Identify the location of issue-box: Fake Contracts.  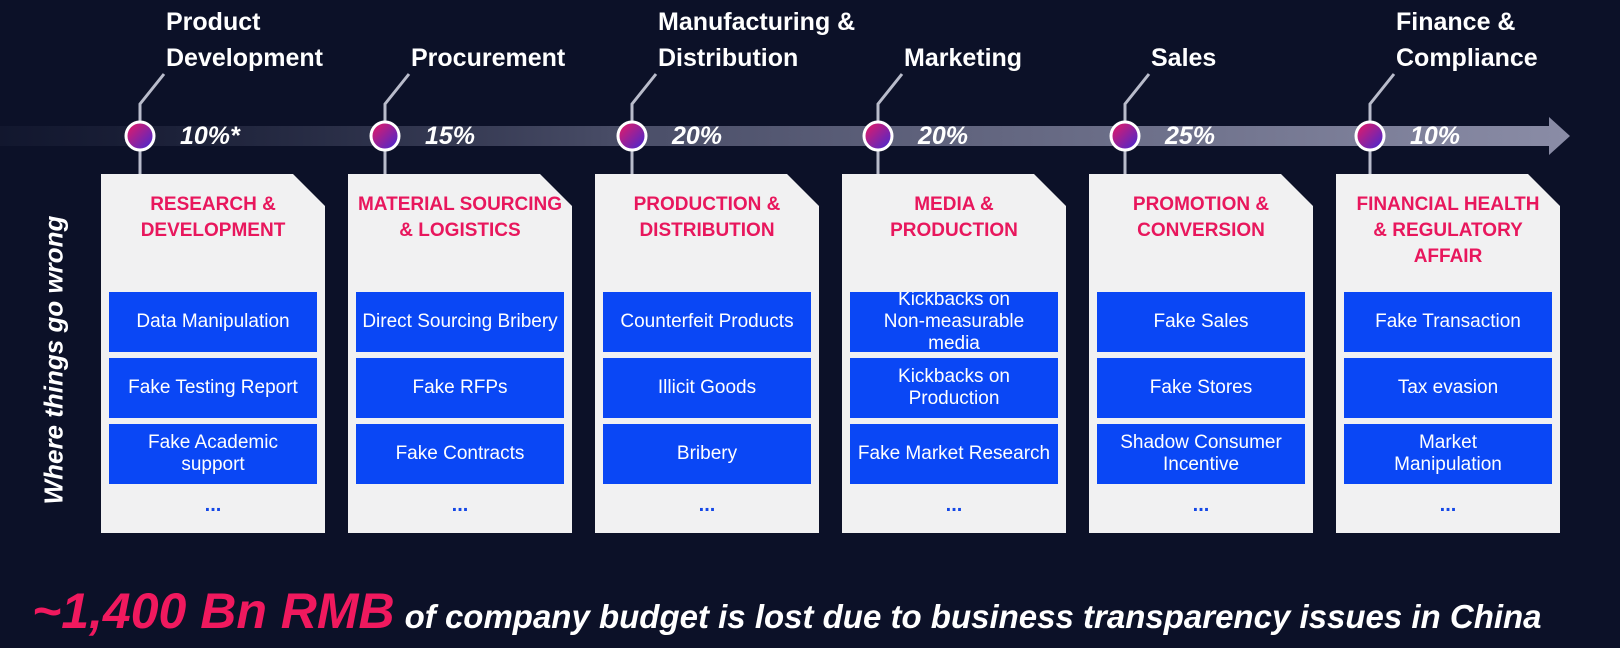
(460, 454).